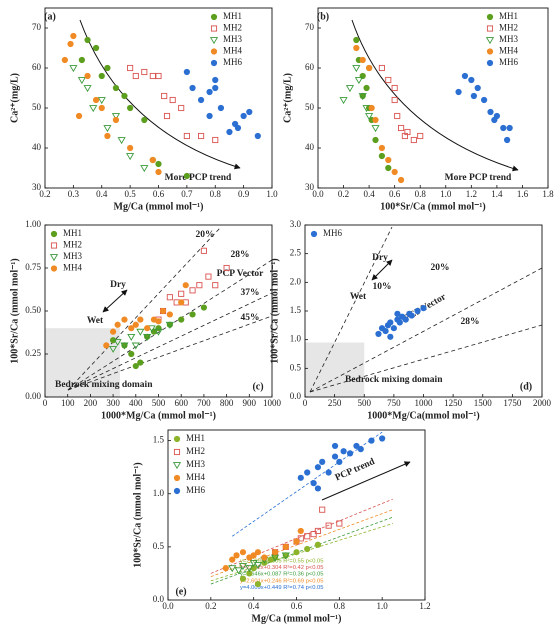 This screenshot has height=641, width=554. Describe the element at coordinates (483, 403) in the screenshot. I see `x-tick-label: 1500` at that location.